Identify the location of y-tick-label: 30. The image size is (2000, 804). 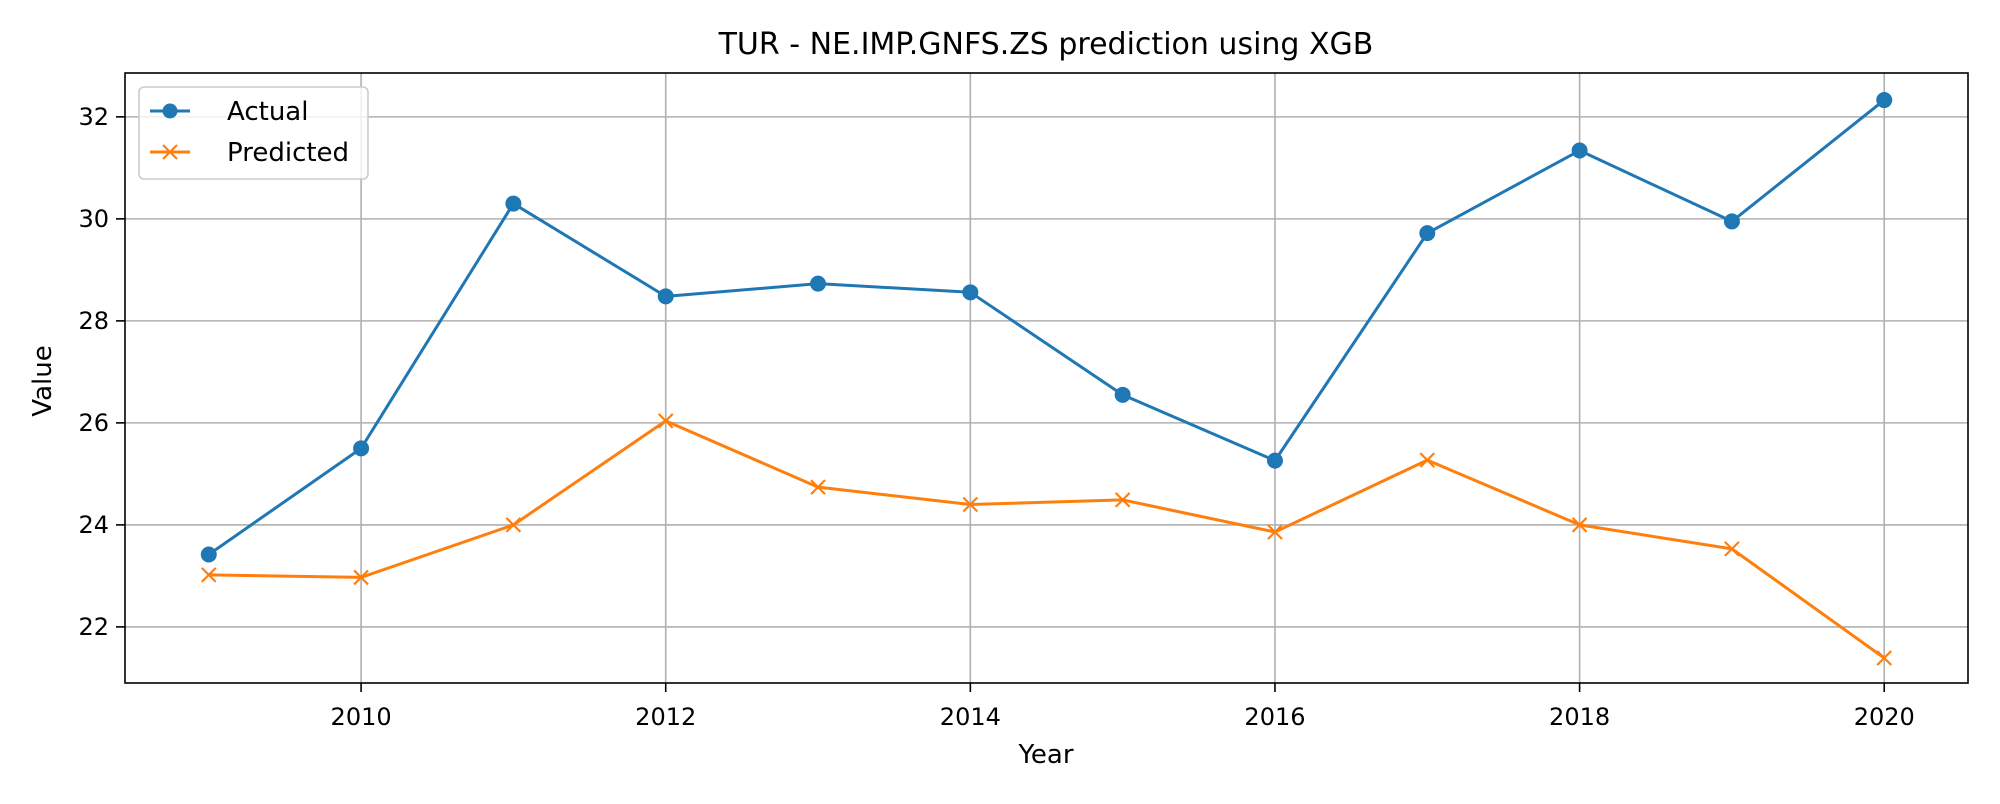
(93, 219).